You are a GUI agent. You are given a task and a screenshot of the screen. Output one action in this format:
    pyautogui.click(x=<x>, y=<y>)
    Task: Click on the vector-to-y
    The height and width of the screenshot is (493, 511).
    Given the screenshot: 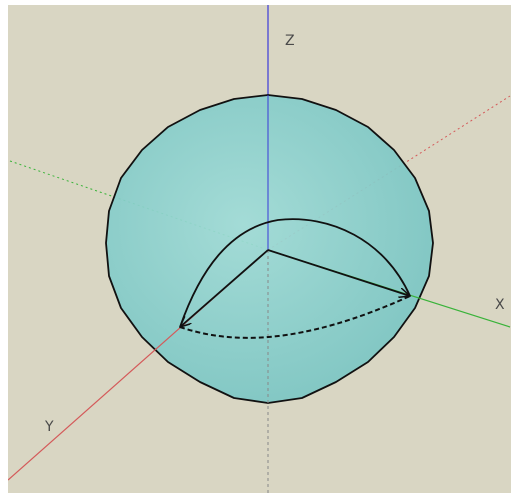 What is the action you would take?
    pyautogui.click(x=224, y=288)
    